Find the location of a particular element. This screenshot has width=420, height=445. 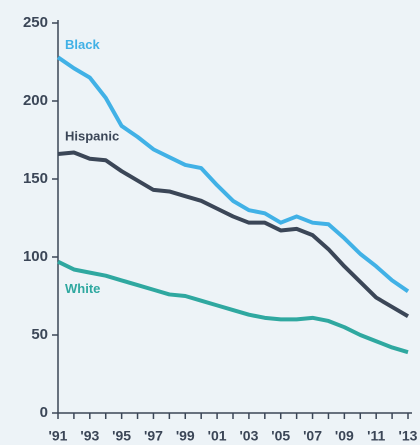

x-tick-label: '09 is located at coordinates (344, 436).